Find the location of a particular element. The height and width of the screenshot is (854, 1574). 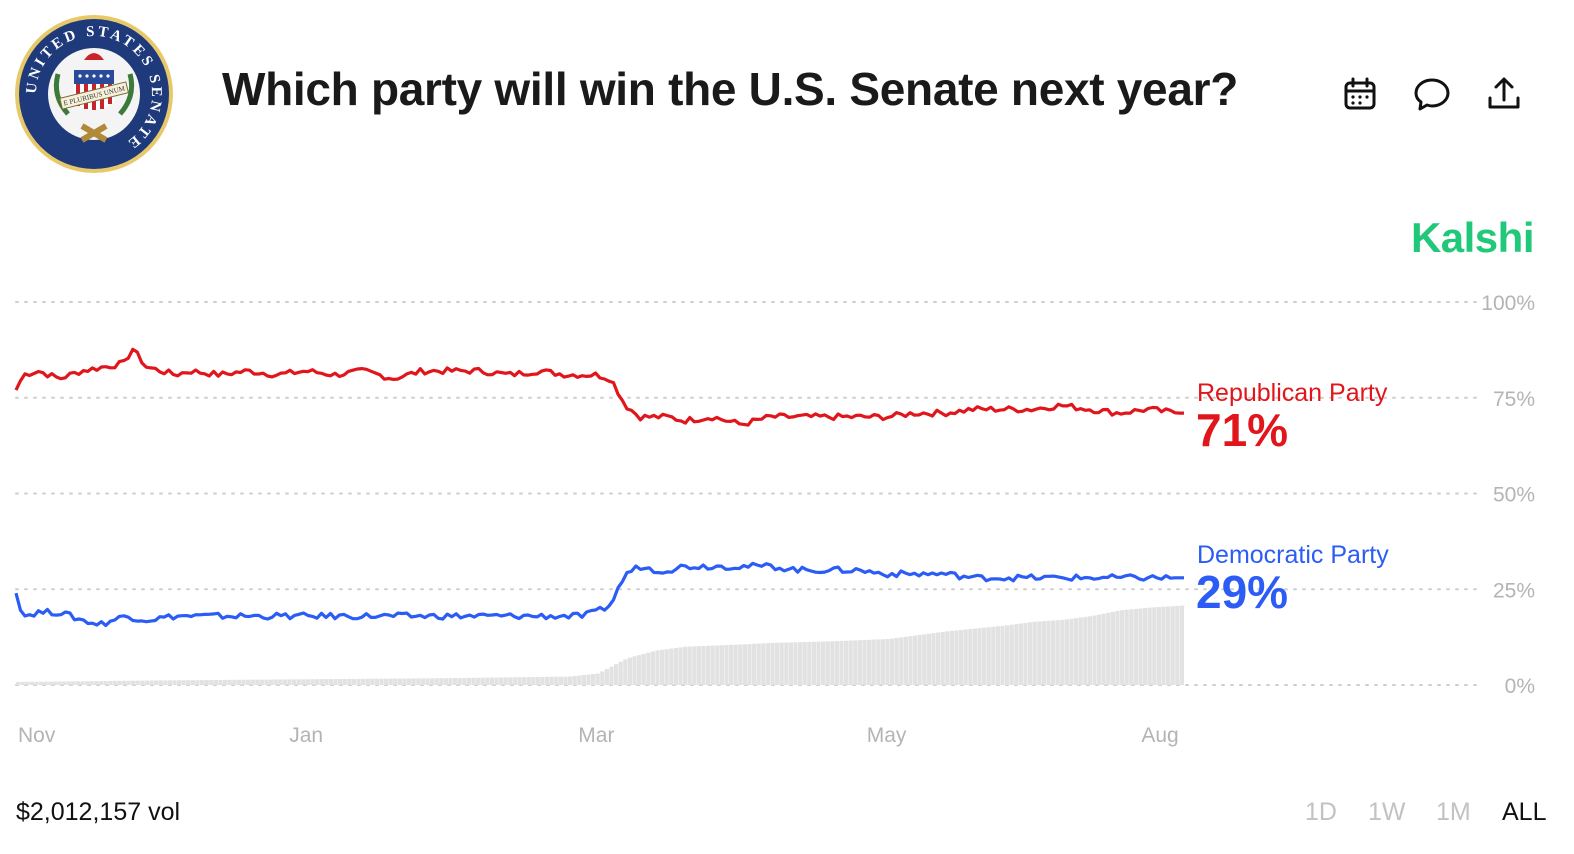

share-icon is located at coordinates (1504, 94).